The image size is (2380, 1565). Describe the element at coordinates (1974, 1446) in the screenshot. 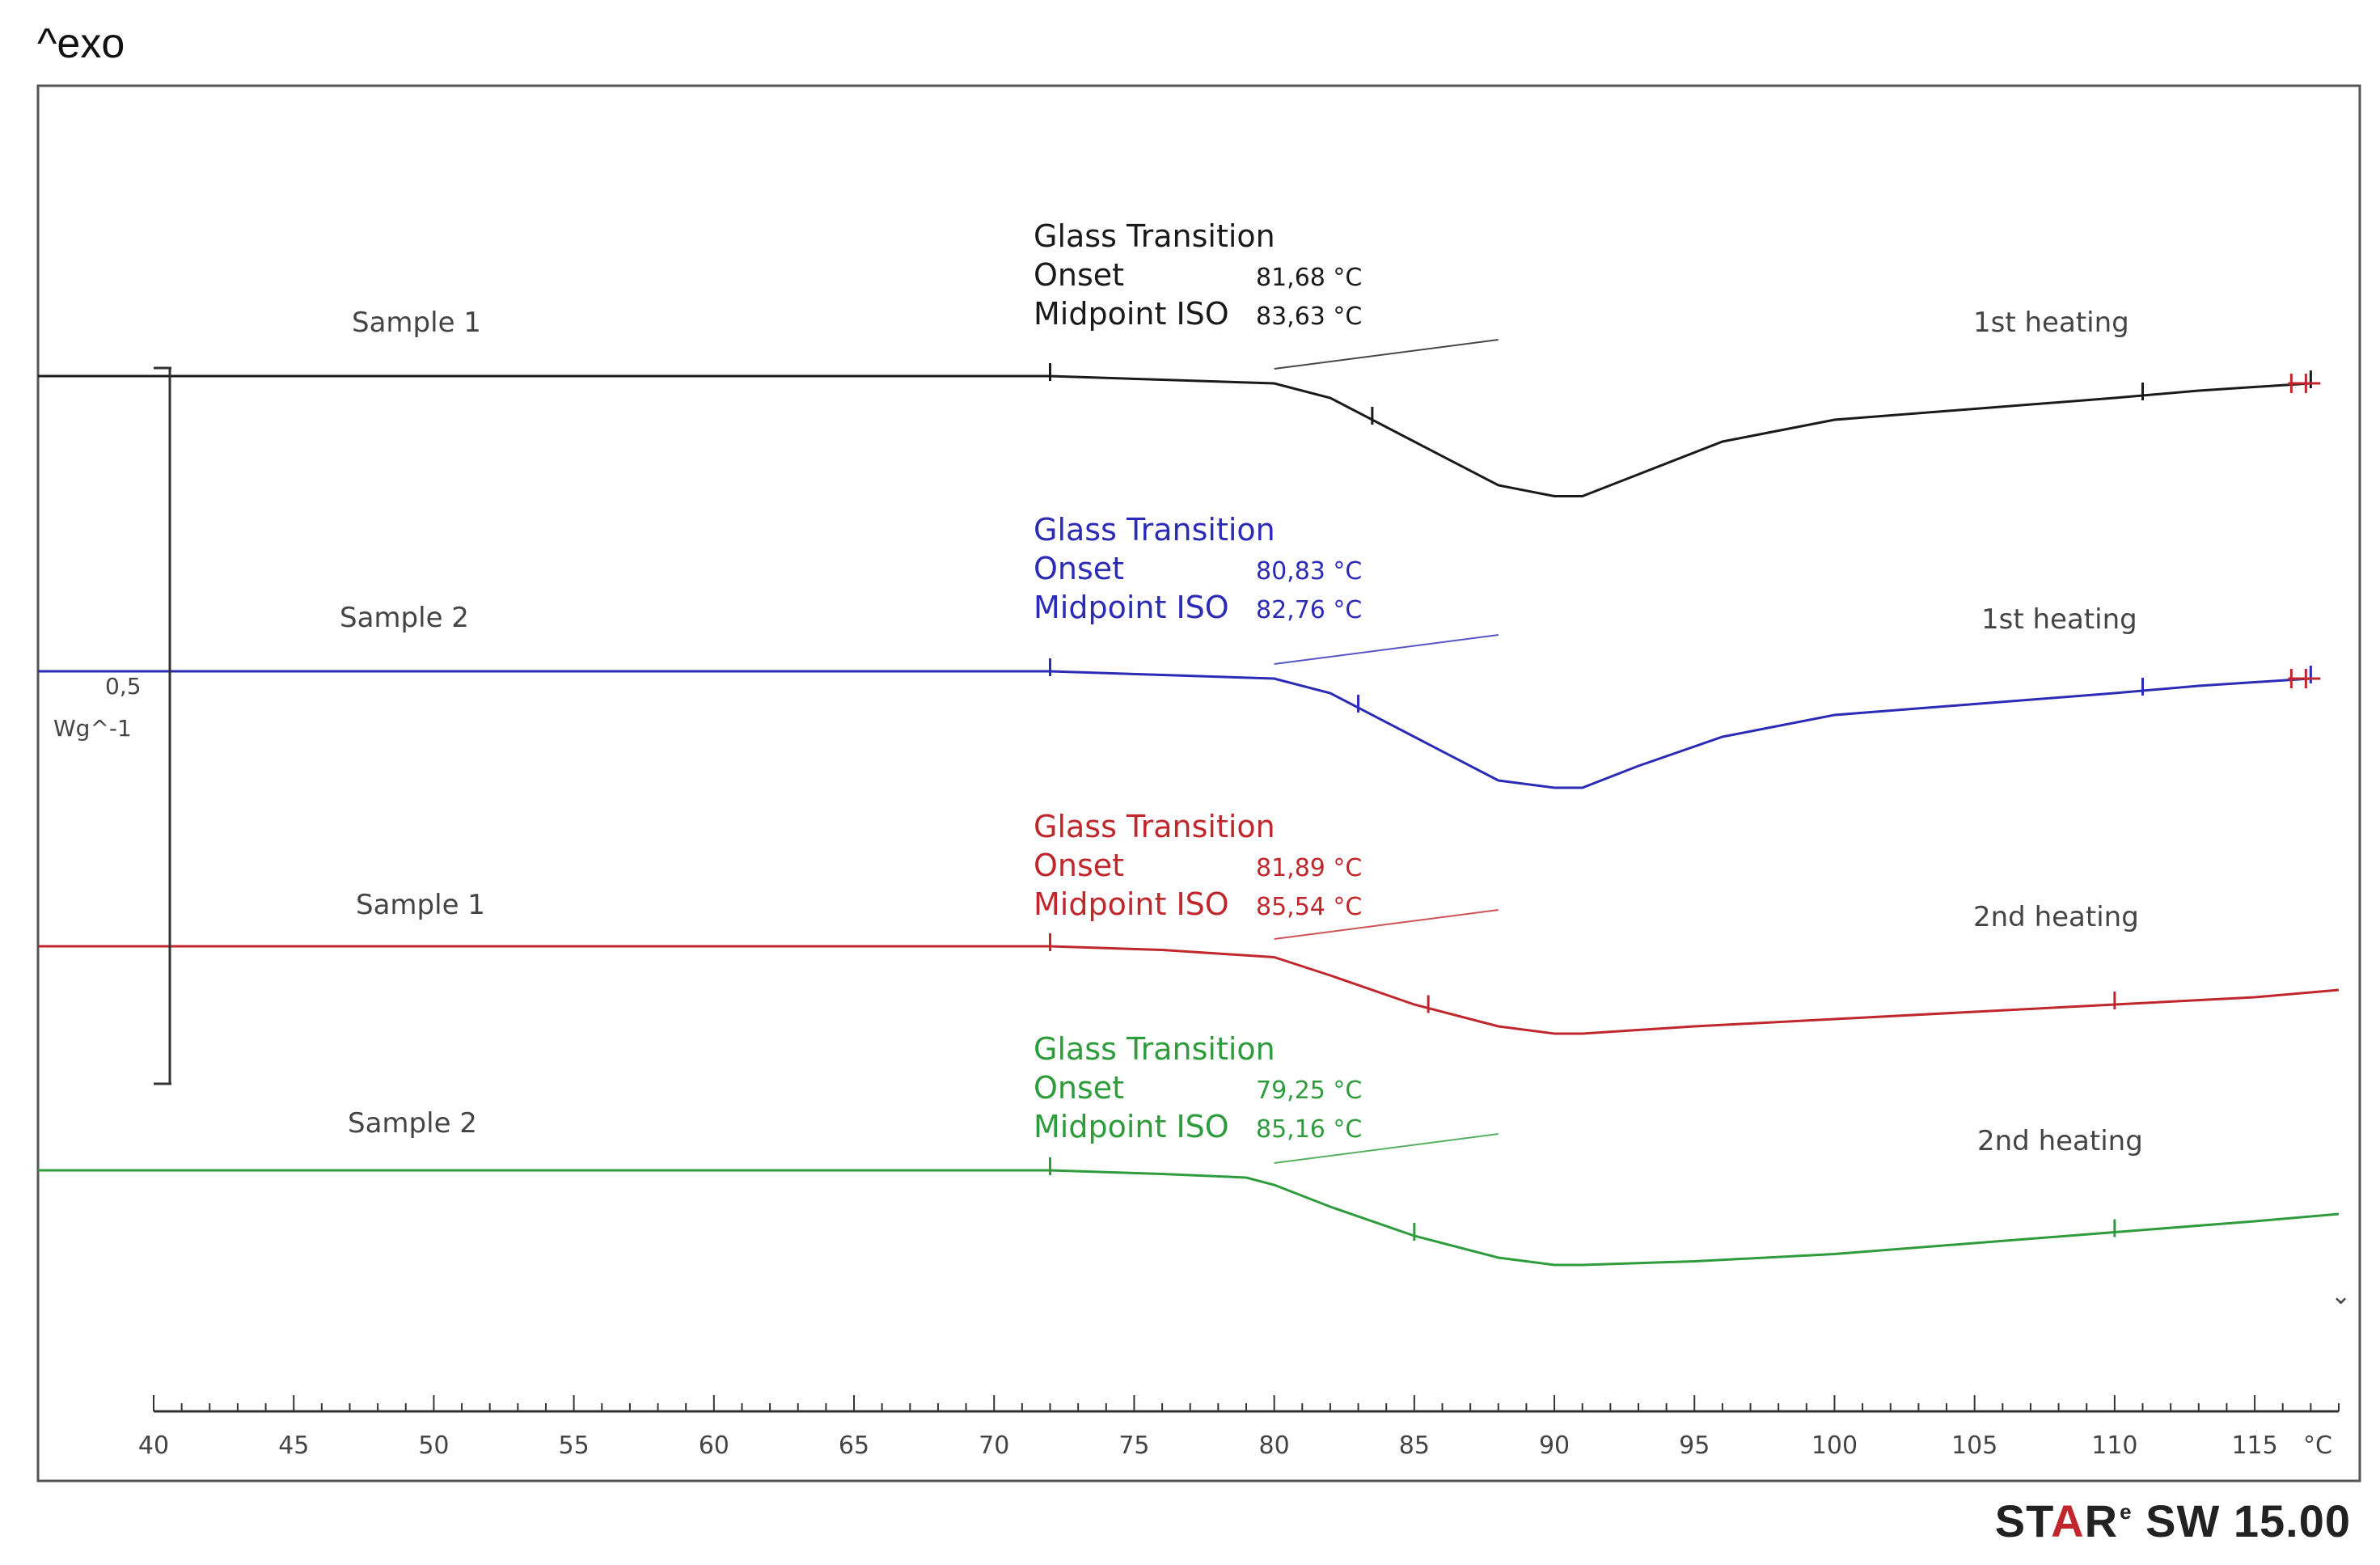

I see `x-tick-label: 105` at that location.